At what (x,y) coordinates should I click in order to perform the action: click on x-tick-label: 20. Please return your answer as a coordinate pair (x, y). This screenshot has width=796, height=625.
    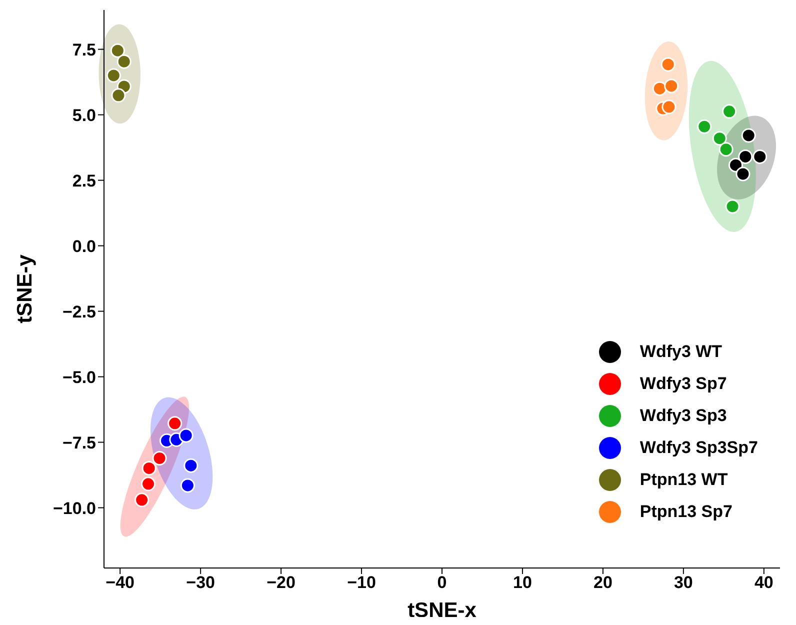
    Looking at the image, I should click on (602, 582).